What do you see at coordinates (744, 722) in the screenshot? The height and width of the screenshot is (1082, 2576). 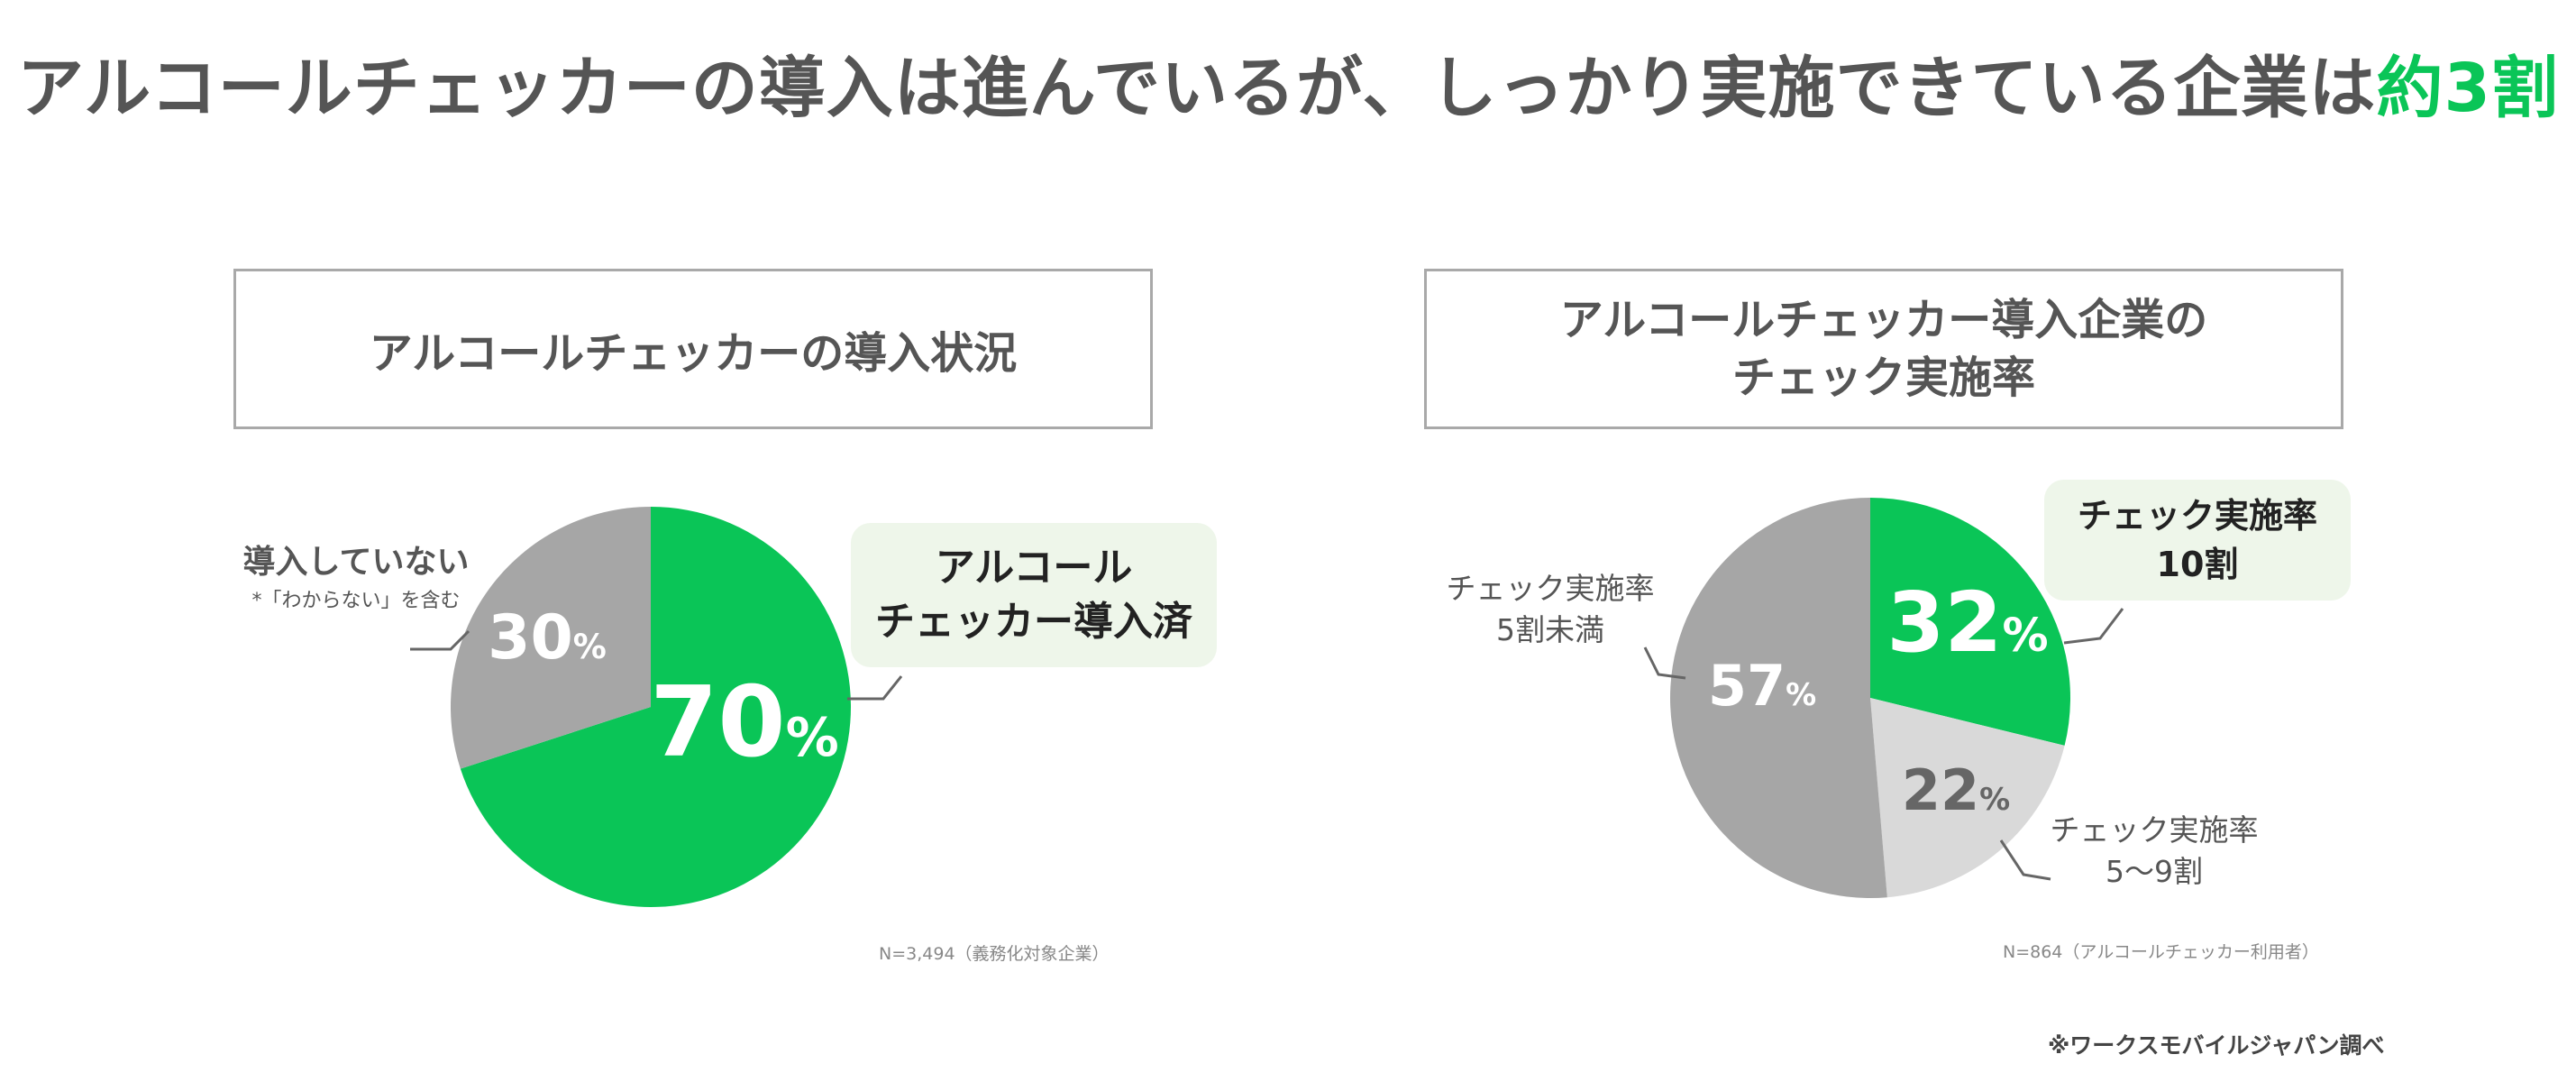 I see `chart1-value-label-0: 70%` at bounding box center [744, 722].